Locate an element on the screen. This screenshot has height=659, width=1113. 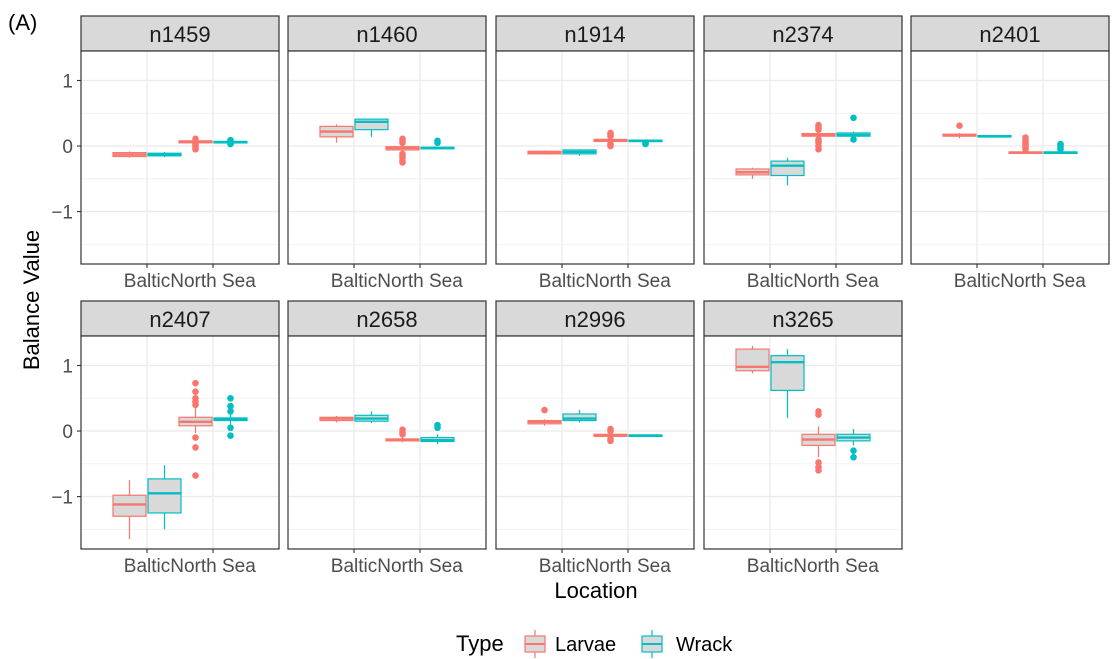
facet-strip-label: n1459 is located at coordinates (179, 34).